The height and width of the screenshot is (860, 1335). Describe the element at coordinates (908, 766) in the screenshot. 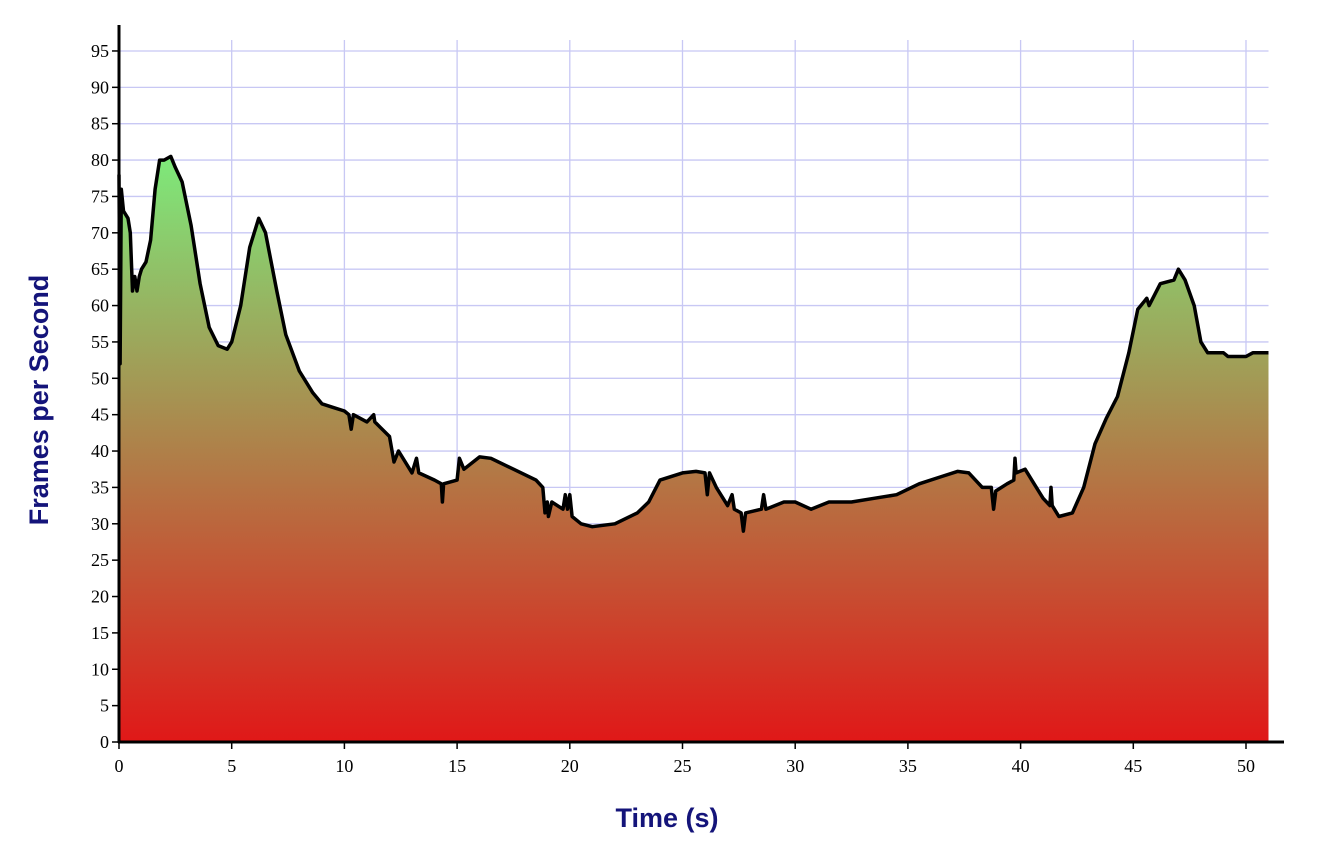

I see `x-tick-label: 35` at that location.